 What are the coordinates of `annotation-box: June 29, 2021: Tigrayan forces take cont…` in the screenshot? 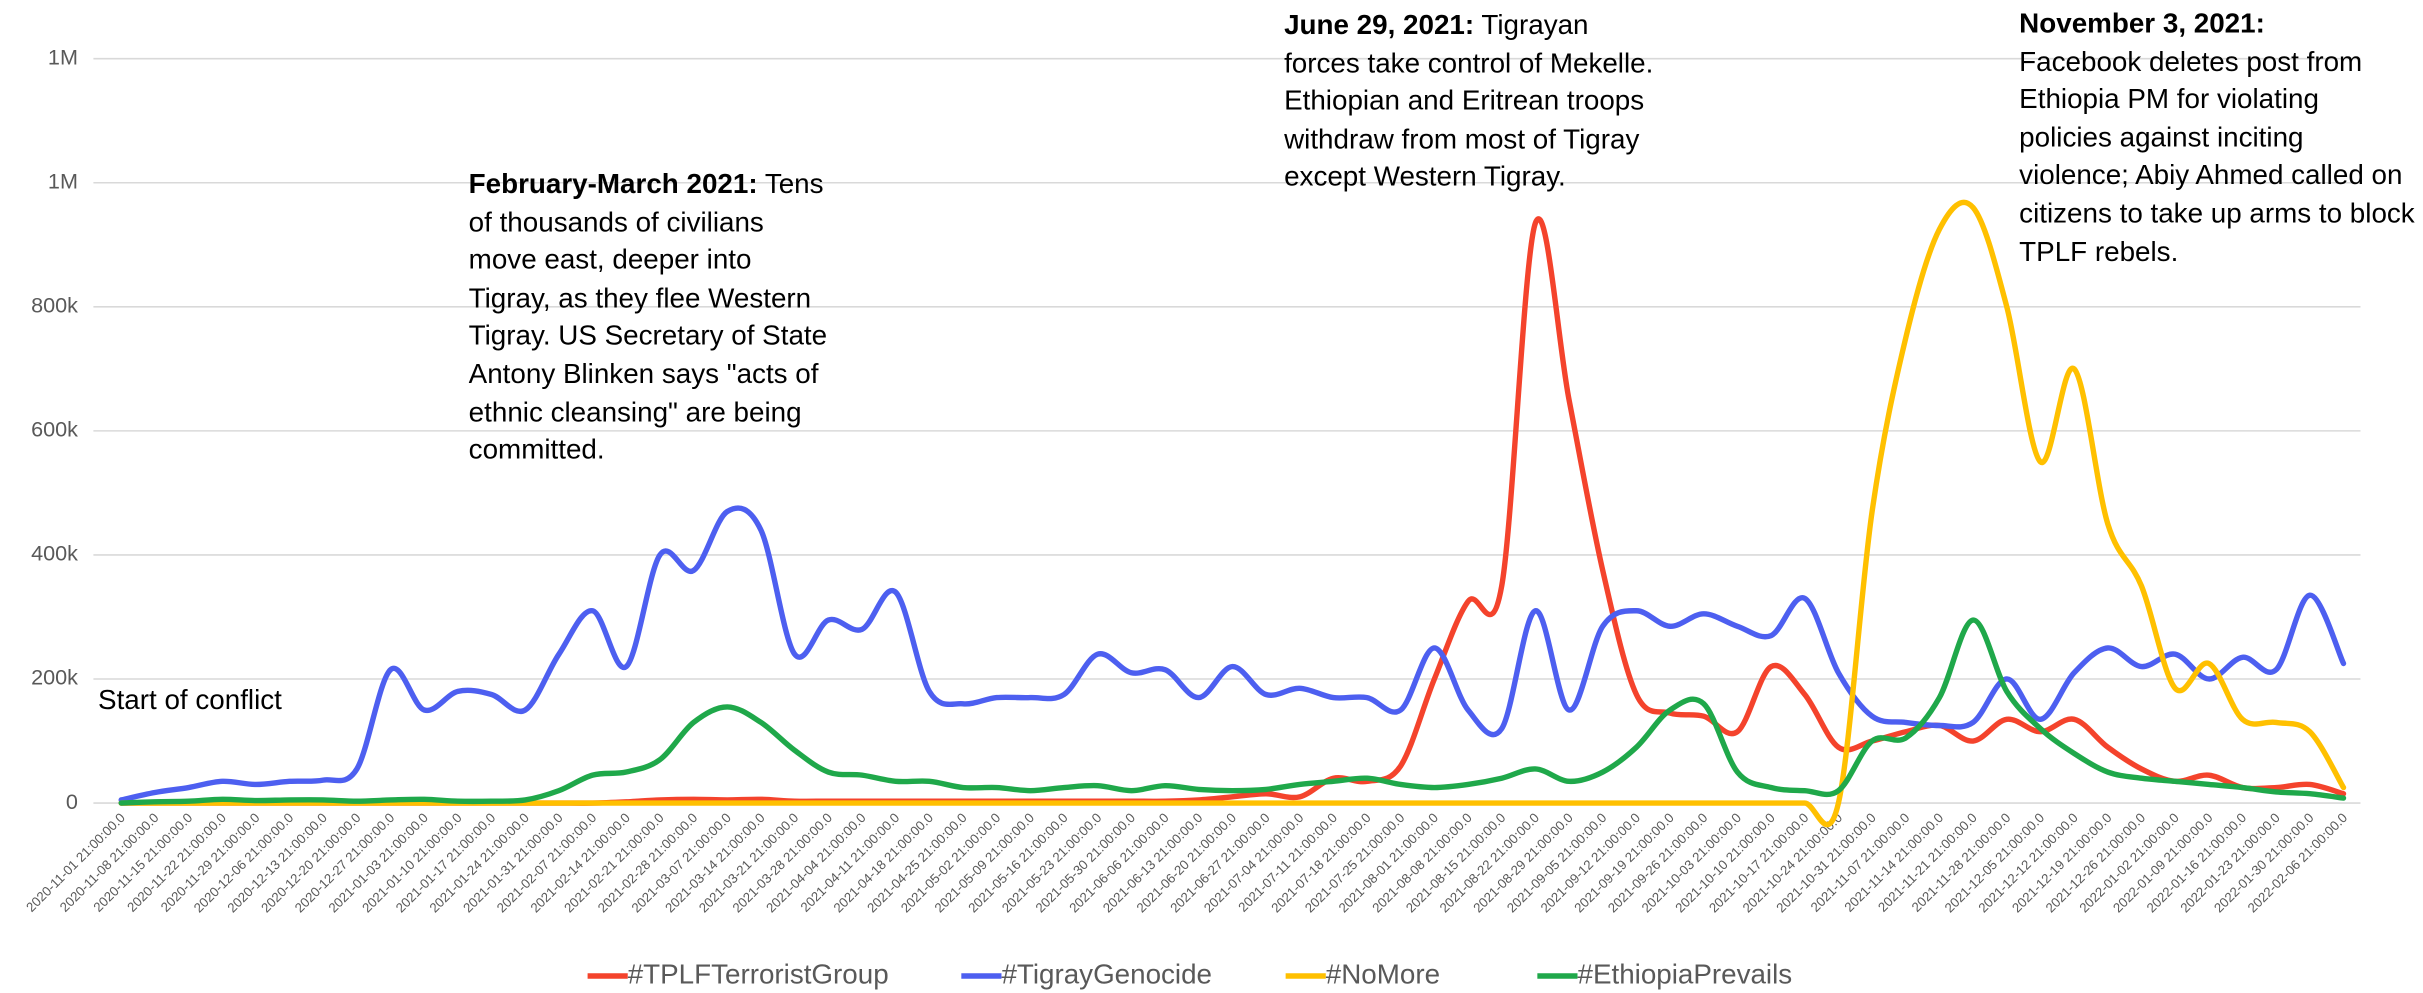 It's located at (1469, 101).